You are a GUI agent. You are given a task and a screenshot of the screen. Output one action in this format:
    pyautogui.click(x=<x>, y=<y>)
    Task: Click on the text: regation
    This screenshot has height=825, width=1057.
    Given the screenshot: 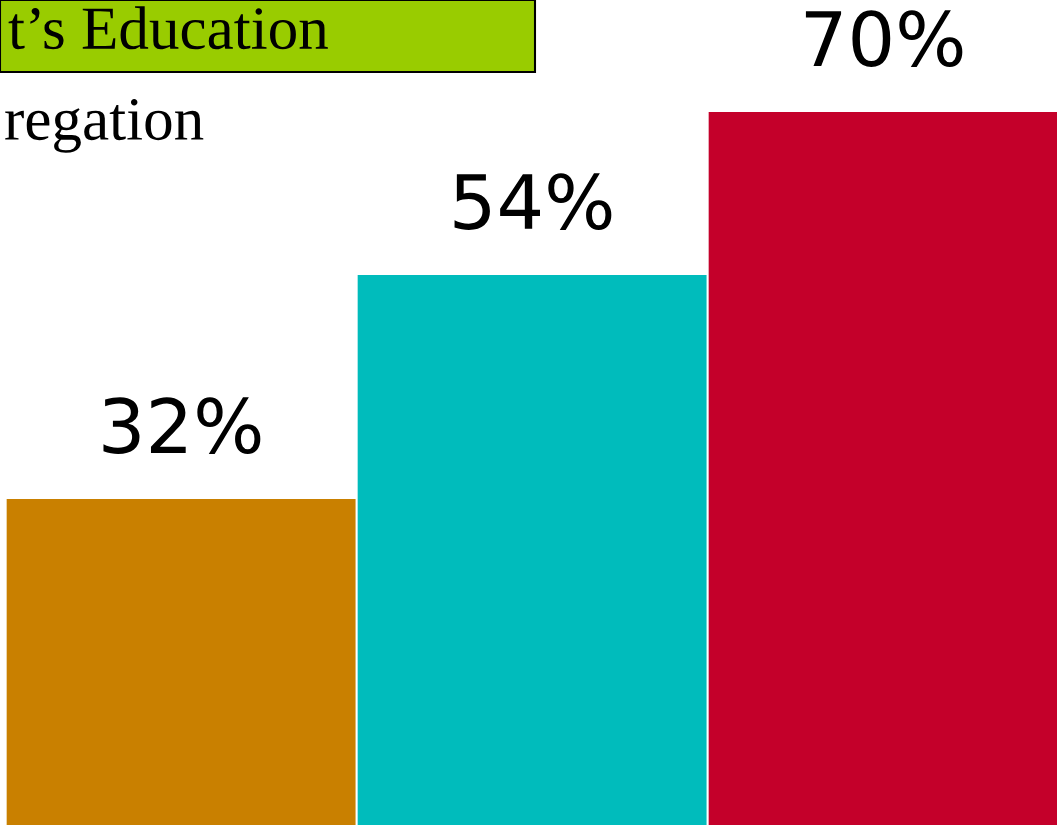 What is the action you would take?
    pyautogui.click(x=104, y=126)
    